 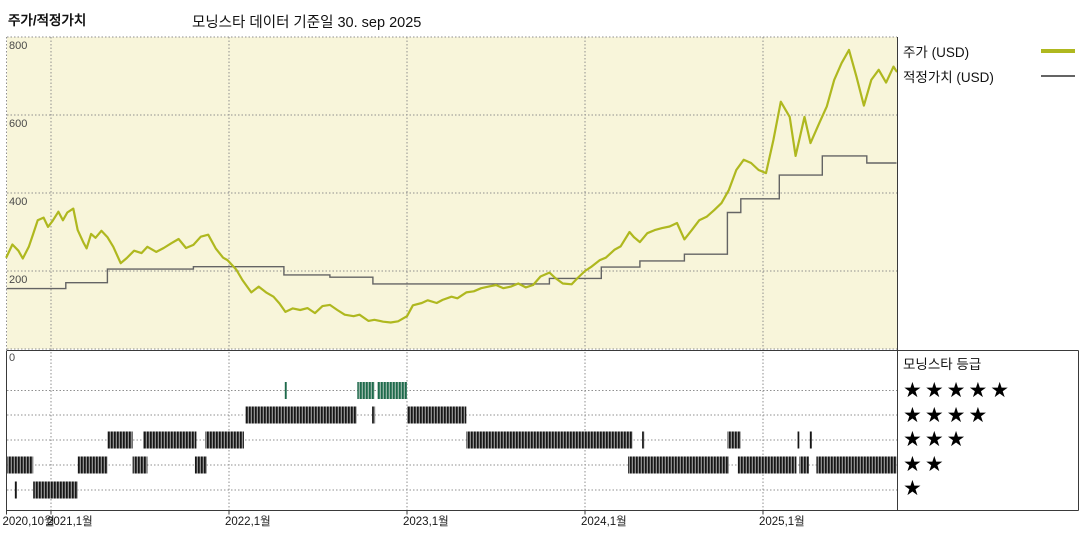 I want to click on legend-item-fair-value: 적정가치 (USD), so click(x=989, y=75).